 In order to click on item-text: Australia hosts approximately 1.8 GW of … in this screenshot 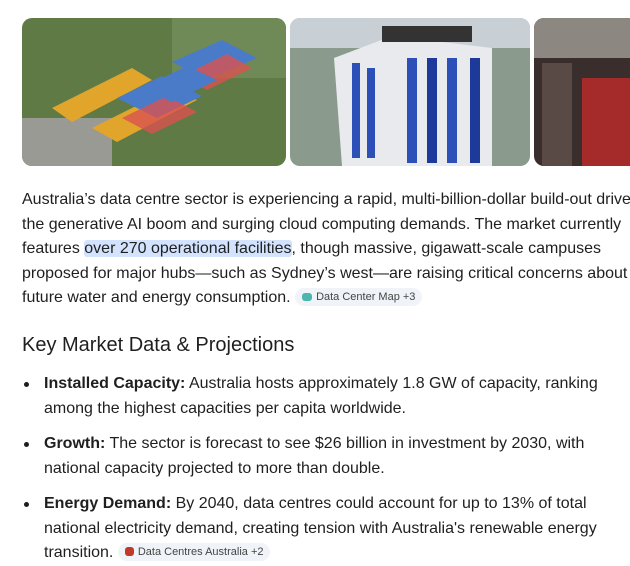, I will do `click(321, 396)`.